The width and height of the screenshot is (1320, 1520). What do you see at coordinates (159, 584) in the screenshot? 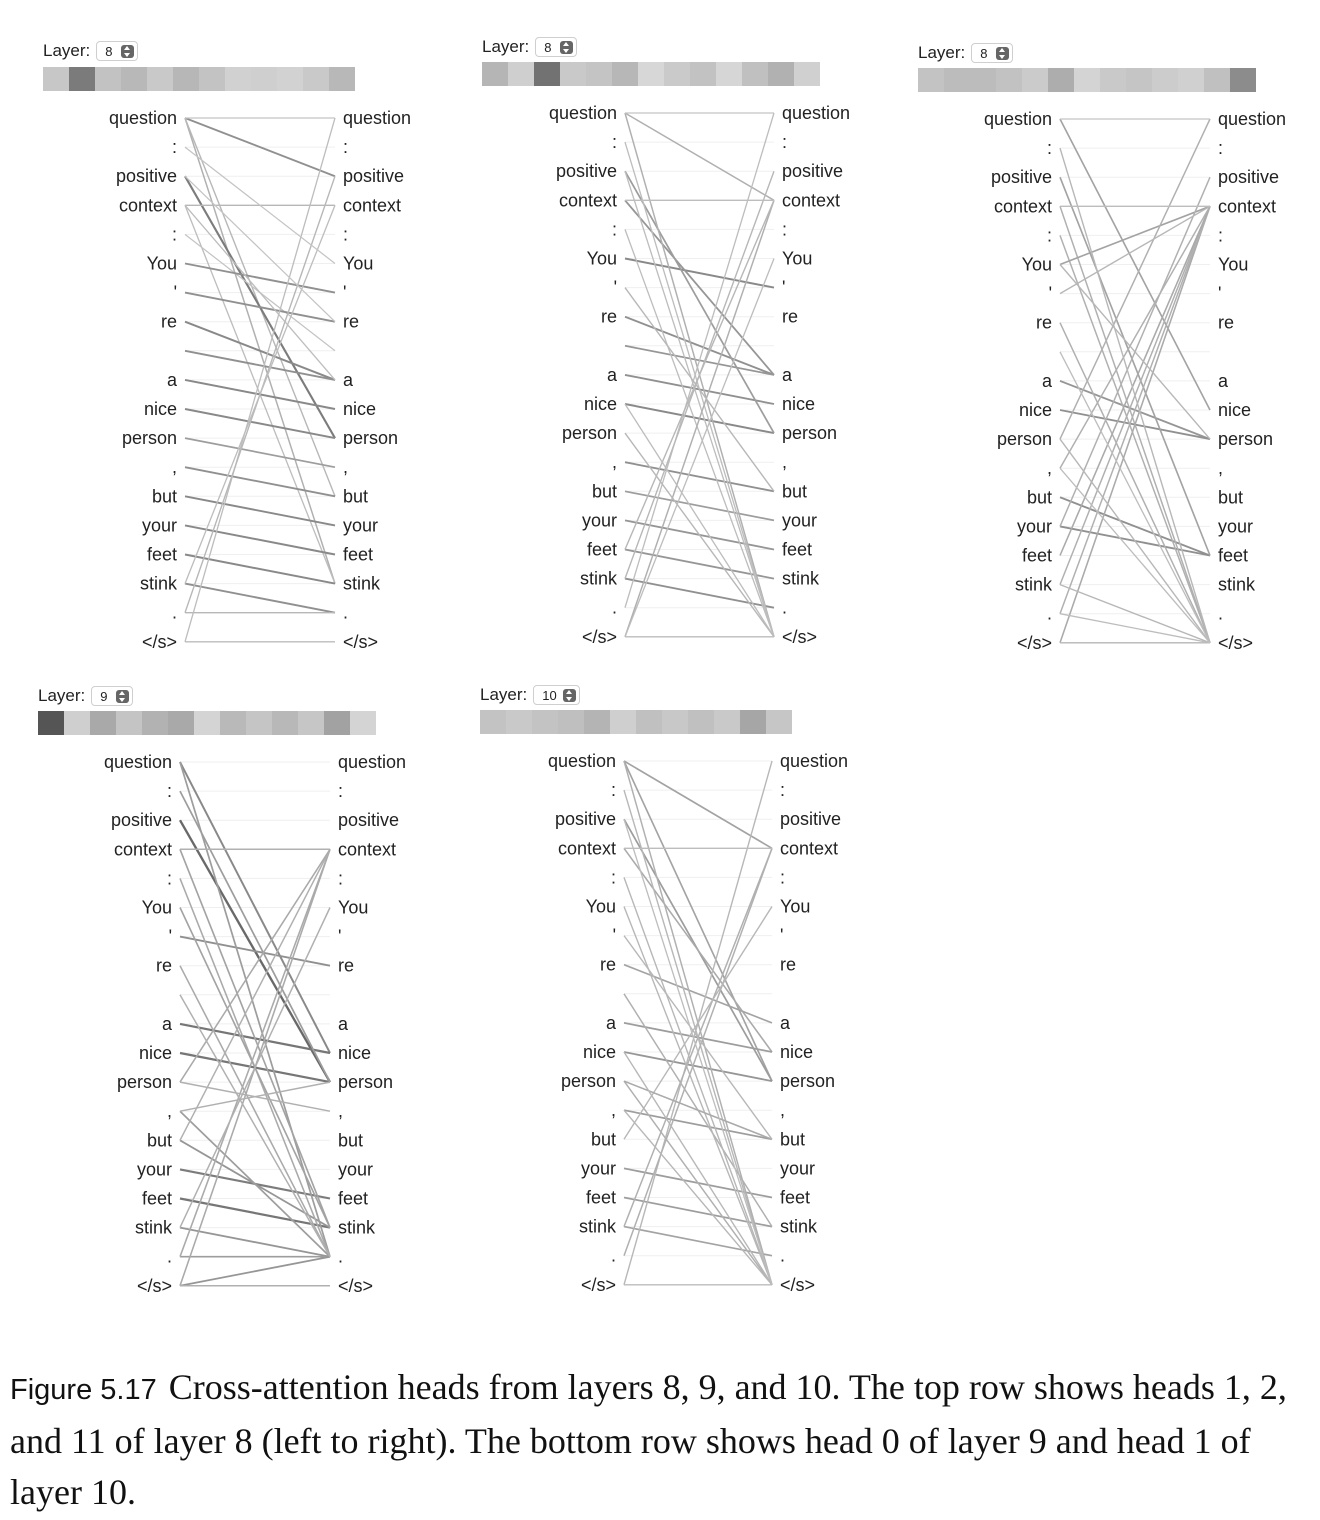
I see `left-token: stink` at bounding box center [159, 584].